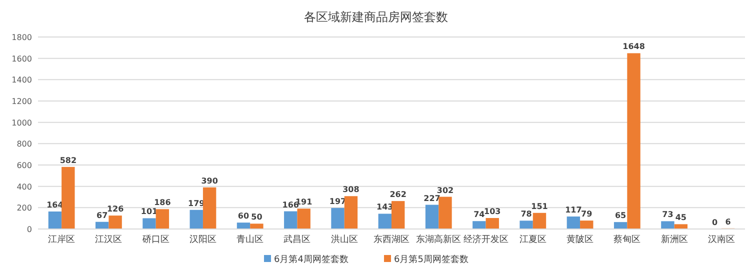  I want to click on y-tick-label: 200, so click(24, 208).